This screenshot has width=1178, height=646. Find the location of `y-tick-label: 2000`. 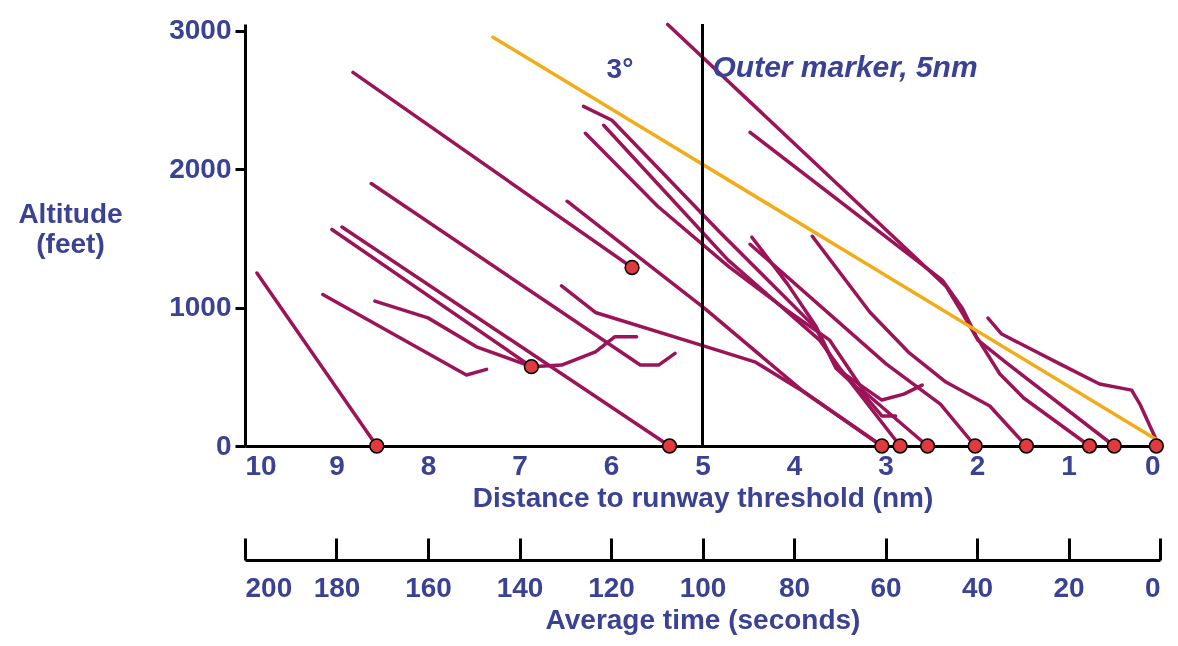

y-tick-label: 2000 is located at coordinates (200, 168).